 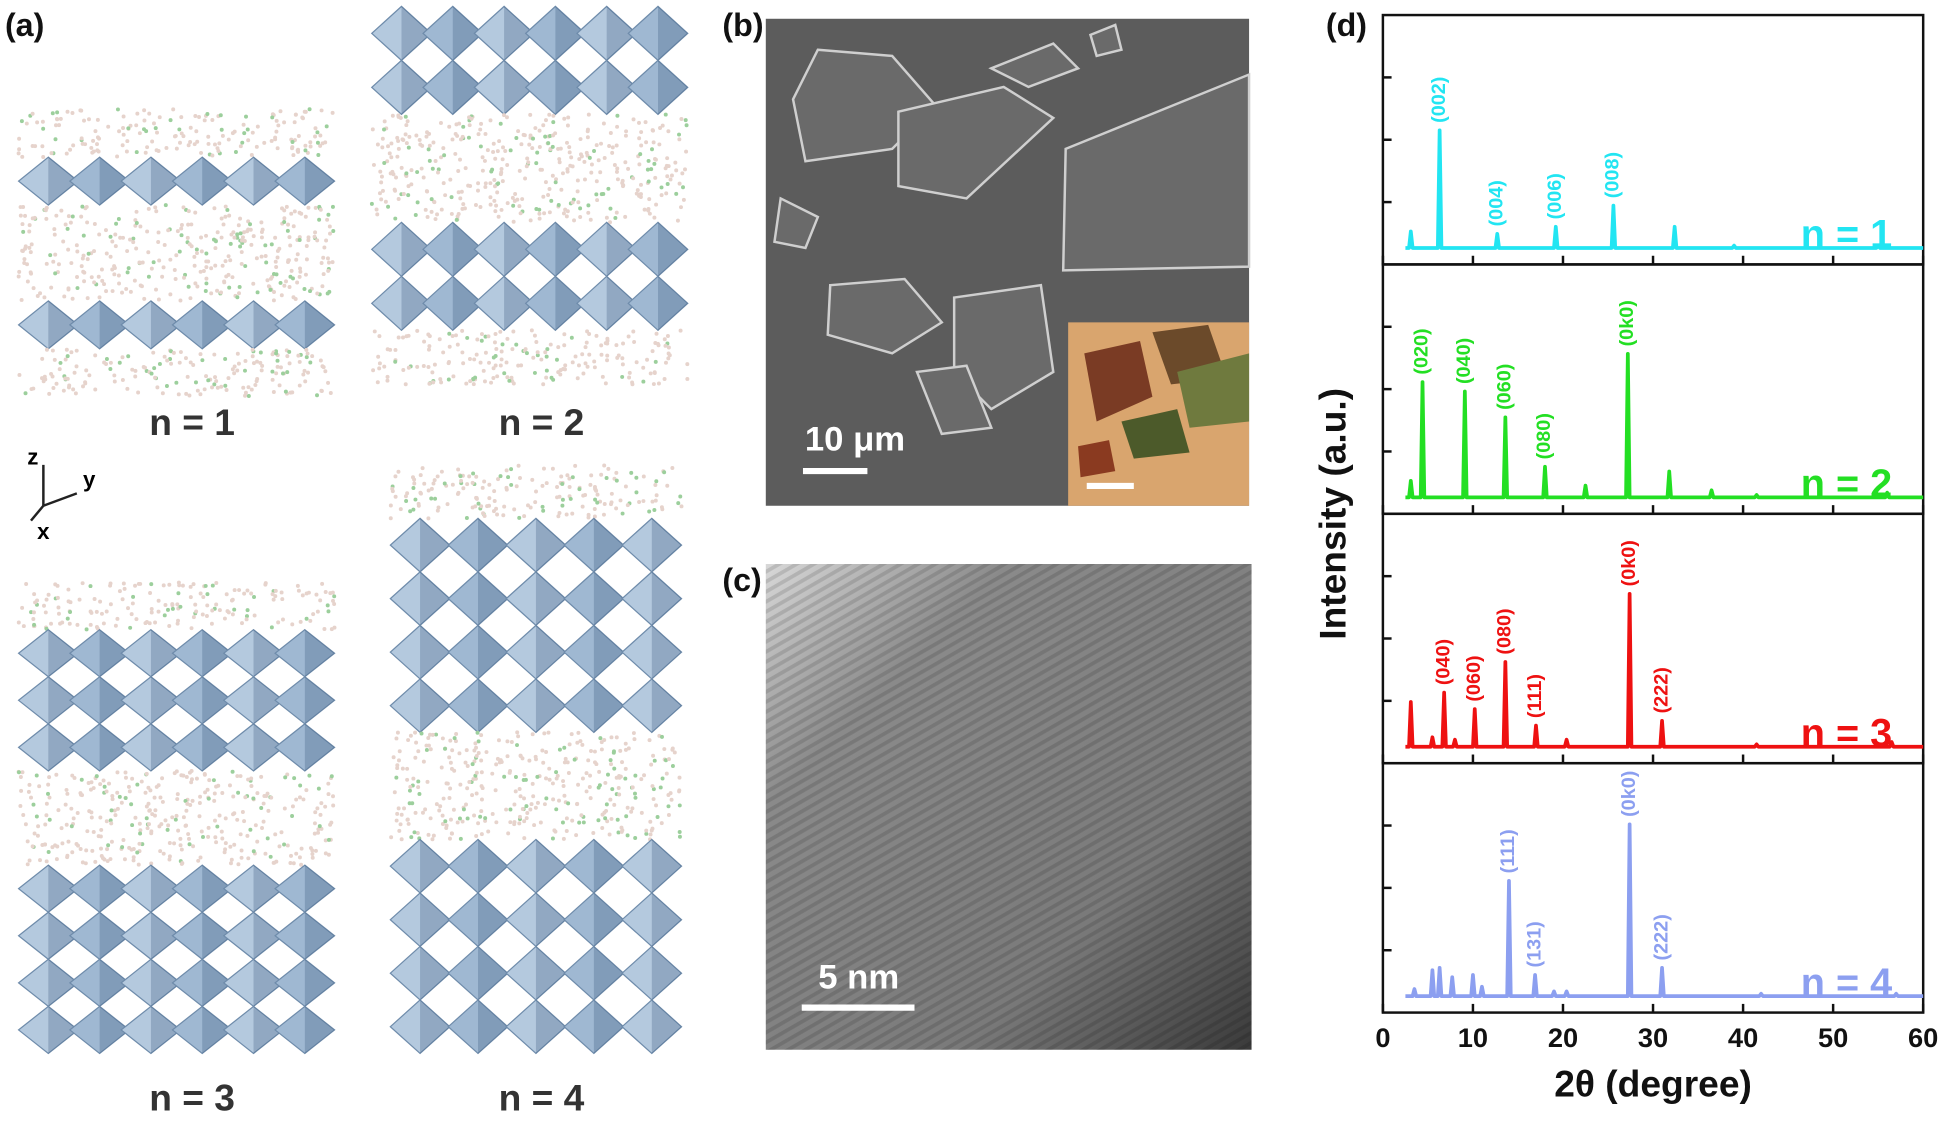 I want to click on lattice-fringes, so click(x=1008, y=807).